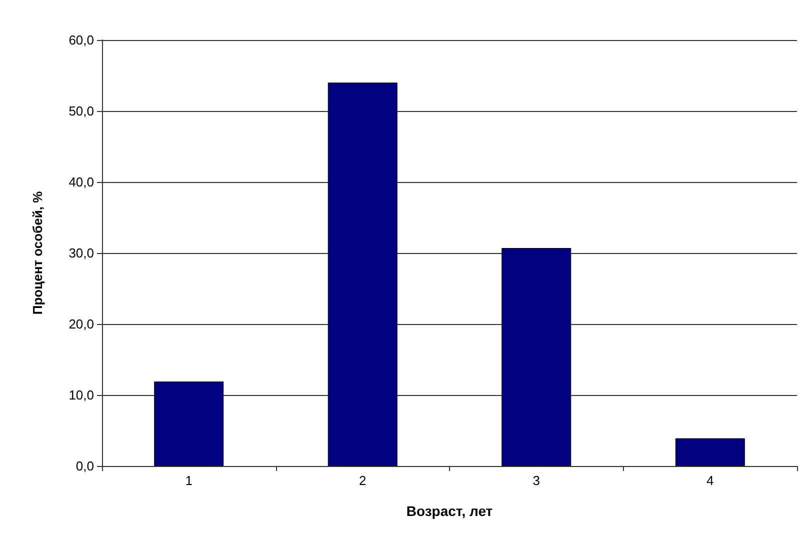 This screenshot has height=542, width=799. What do you see at coordinates (85, 466) in the screenshot?
I see `y-tick-label: 0,0` at bounding box center [85, 466].